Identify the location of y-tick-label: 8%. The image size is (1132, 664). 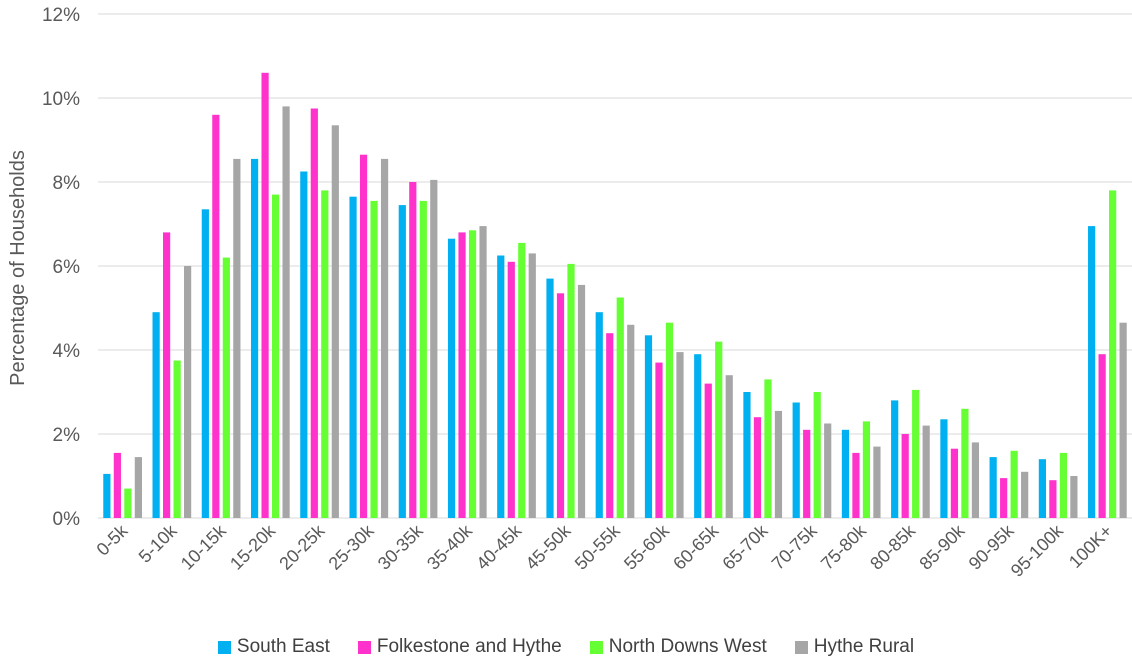
(67, 183).